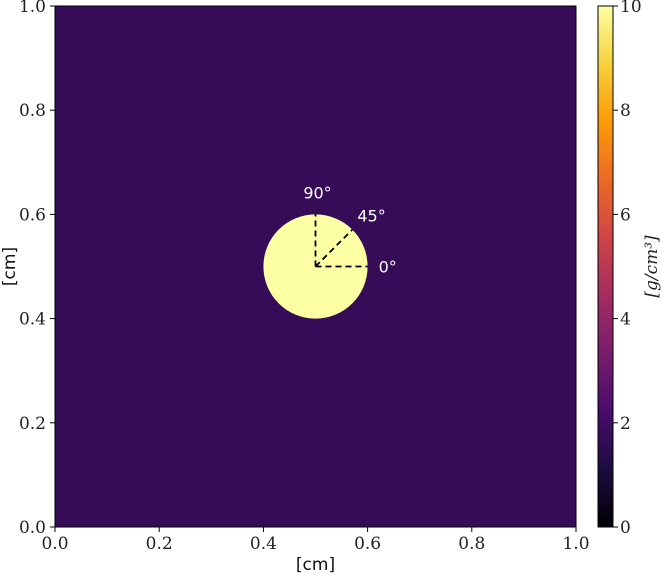 This screenshot has height=575, width=663. Describe the element at coordinates (625, 424) in the screenshot. I see `colorbar-tick-label: 2` at that location.